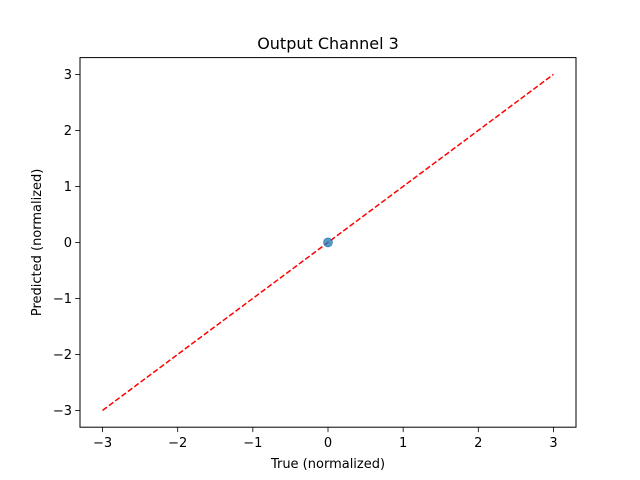 Image resolution: width=640 pixels, height=480 pixels. I want to click on y-axis: −3 −2 −1 0 1 2 3, so click(66, 243).